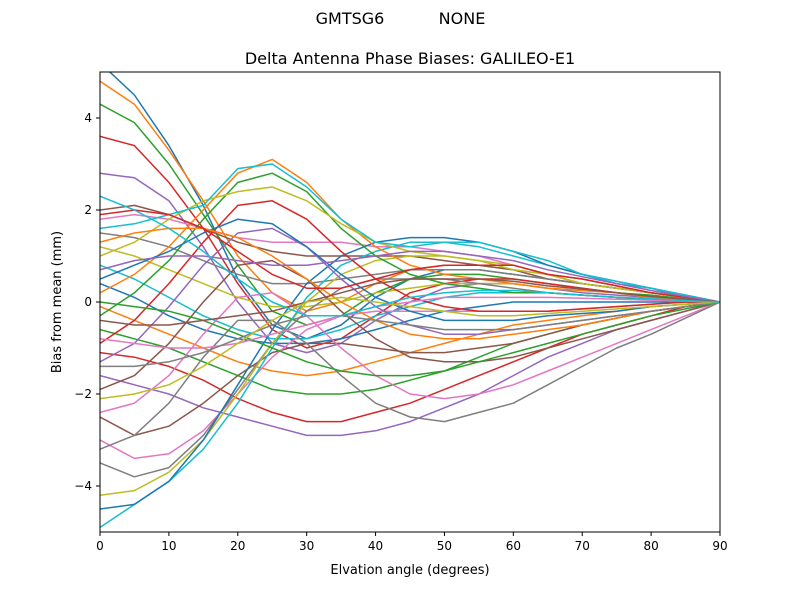 This screenshot has width=800, height=600. Describe the element at coordinates (350, 18) in the screenshot. I see `suptitle-left: GMTSG6` at that location.